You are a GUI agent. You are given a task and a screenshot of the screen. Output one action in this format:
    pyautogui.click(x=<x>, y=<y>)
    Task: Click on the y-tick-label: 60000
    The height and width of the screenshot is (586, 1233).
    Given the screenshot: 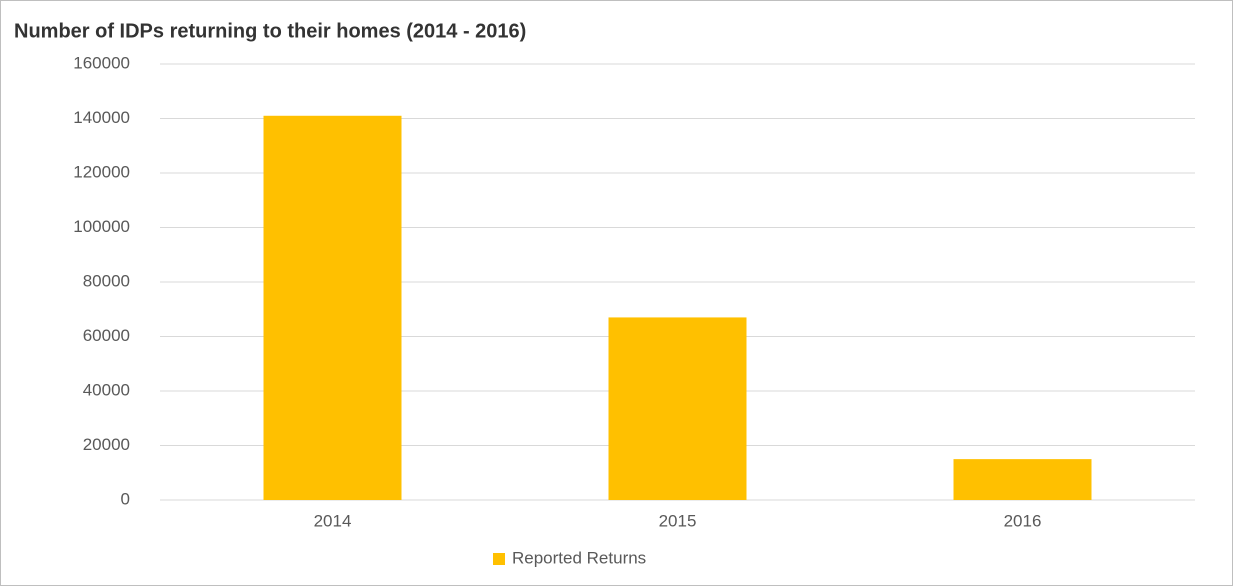 What is the action you would take?
    pyautogui.click(x=106, y=335)
    